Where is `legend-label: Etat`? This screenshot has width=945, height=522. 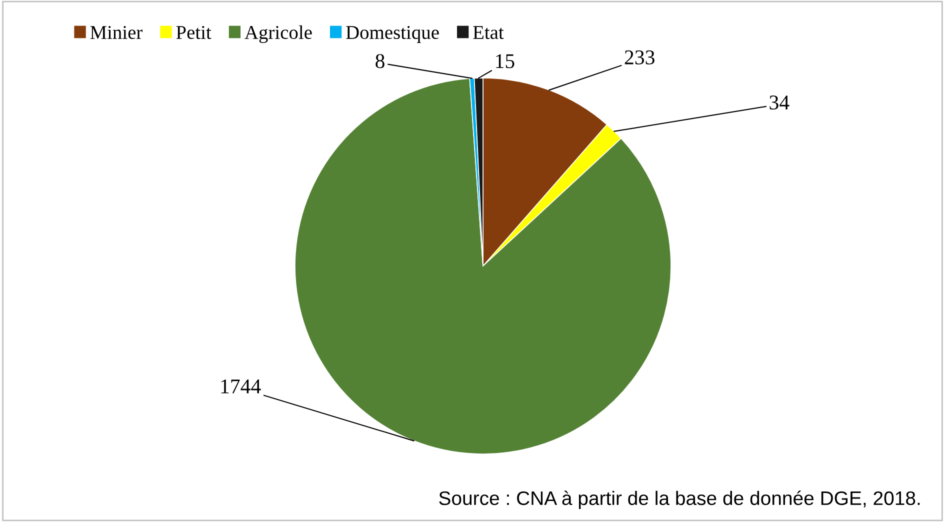
legend-label: Etat is located at coordinates (488, 33).